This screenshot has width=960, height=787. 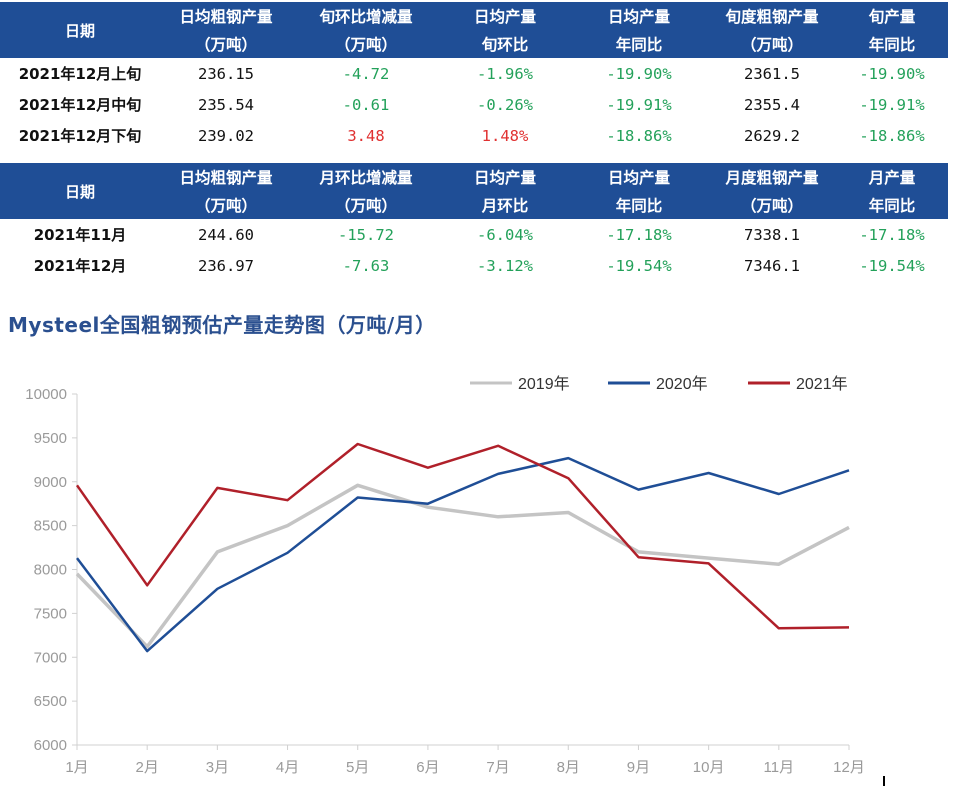 I want to click on cell-yoy: -19.90%, so click(x=639, y=73).